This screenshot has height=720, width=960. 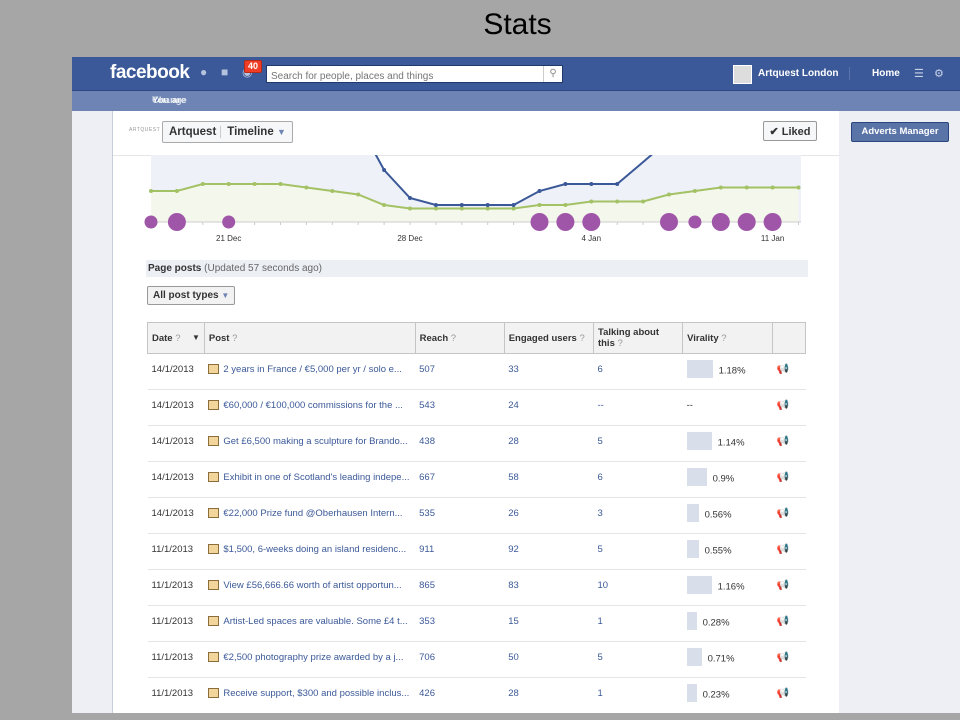 What do you see at coordinates (460, 551) in the screenshot?
I see `cell-reach: 911` at bounding box center [460, 551].